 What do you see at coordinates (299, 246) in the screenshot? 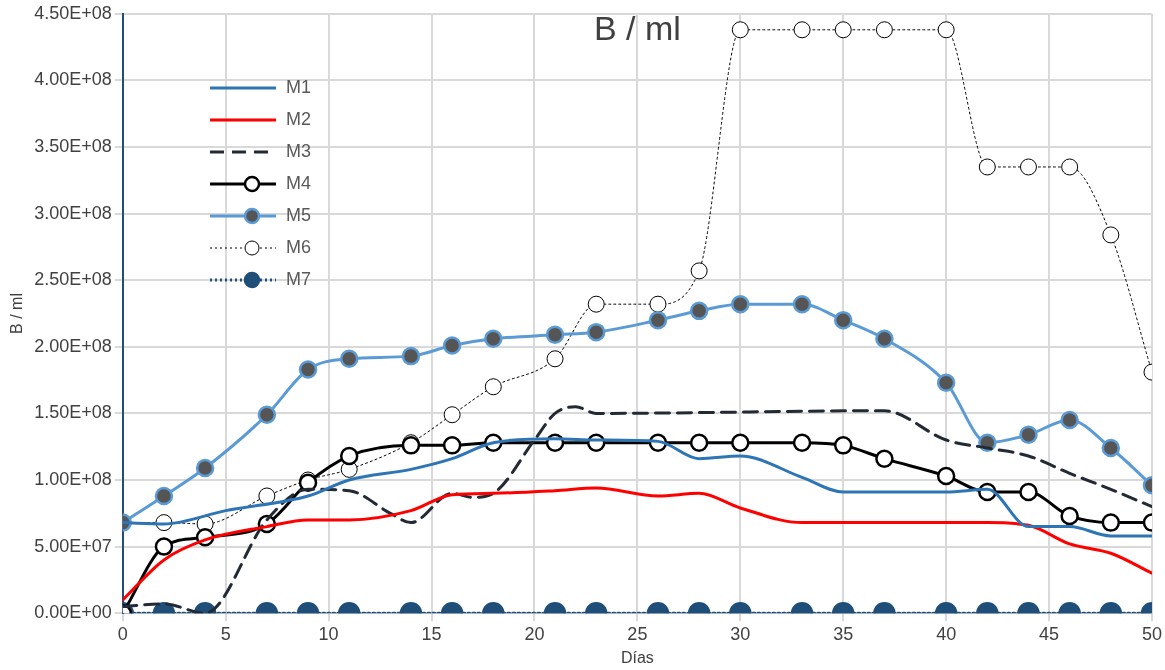
I see `legend-label: M6` at bounding box center [299, 246].